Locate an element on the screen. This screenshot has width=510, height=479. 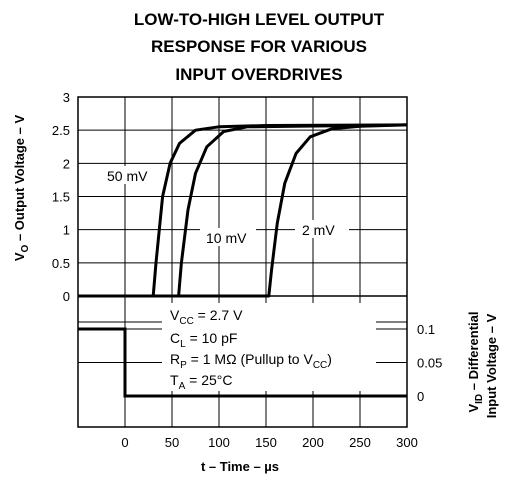
output-y-tick-label-0.5: 0.5 is located at coordinates (61, 263).